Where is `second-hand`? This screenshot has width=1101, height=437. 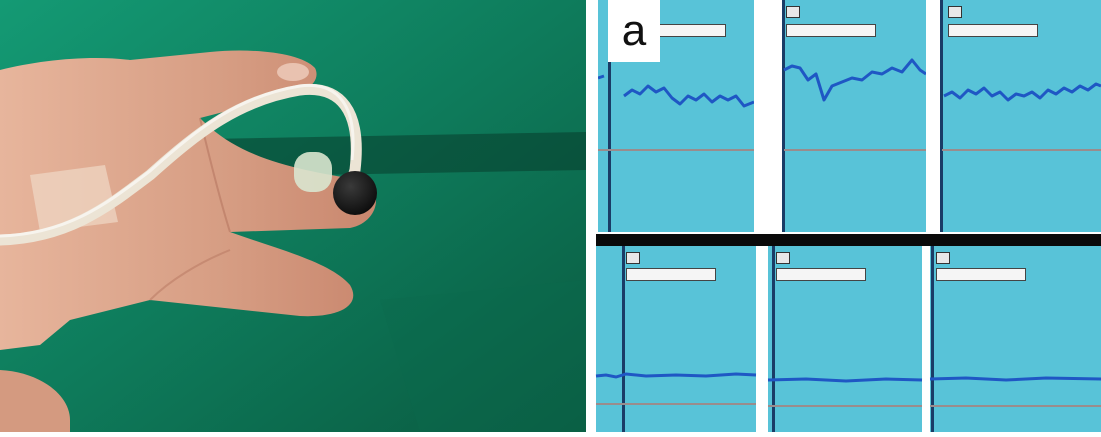 second-hand is located at coordinates (35, 401).